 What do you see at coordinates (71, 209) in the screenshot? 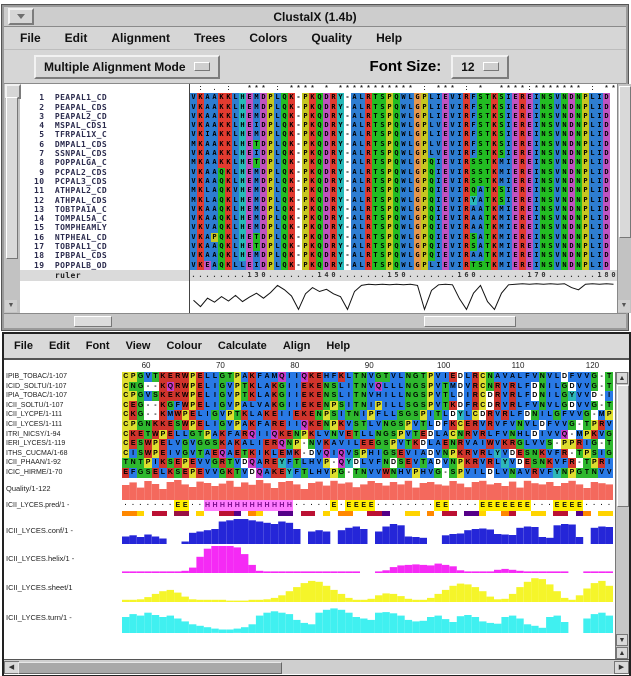
I see `sequence-name: 13 TOBTPA1A_C` at bounding box center [71, 209].